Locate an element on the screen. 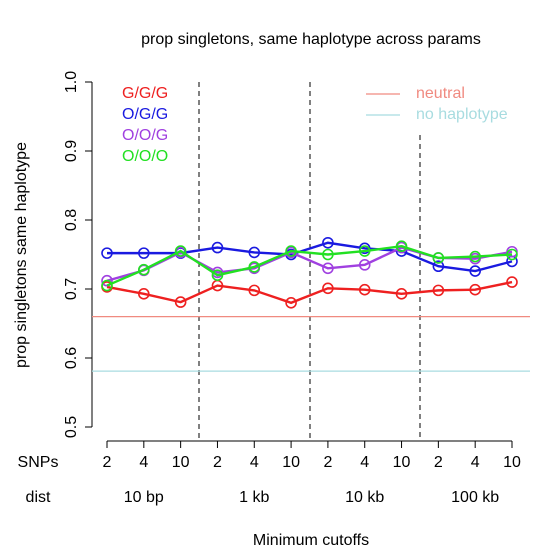 The height and width of the screenshot is (554, 554). row-label: dist is located at coordinates (38, 497).